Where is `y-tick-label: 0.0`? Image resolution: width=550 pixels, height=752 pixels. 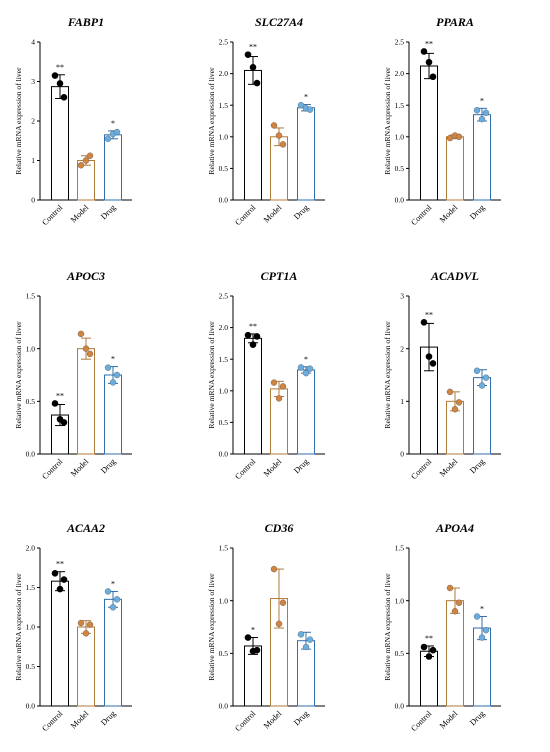 y-tick-label: 0.0 is located at coordinates (224, 706).